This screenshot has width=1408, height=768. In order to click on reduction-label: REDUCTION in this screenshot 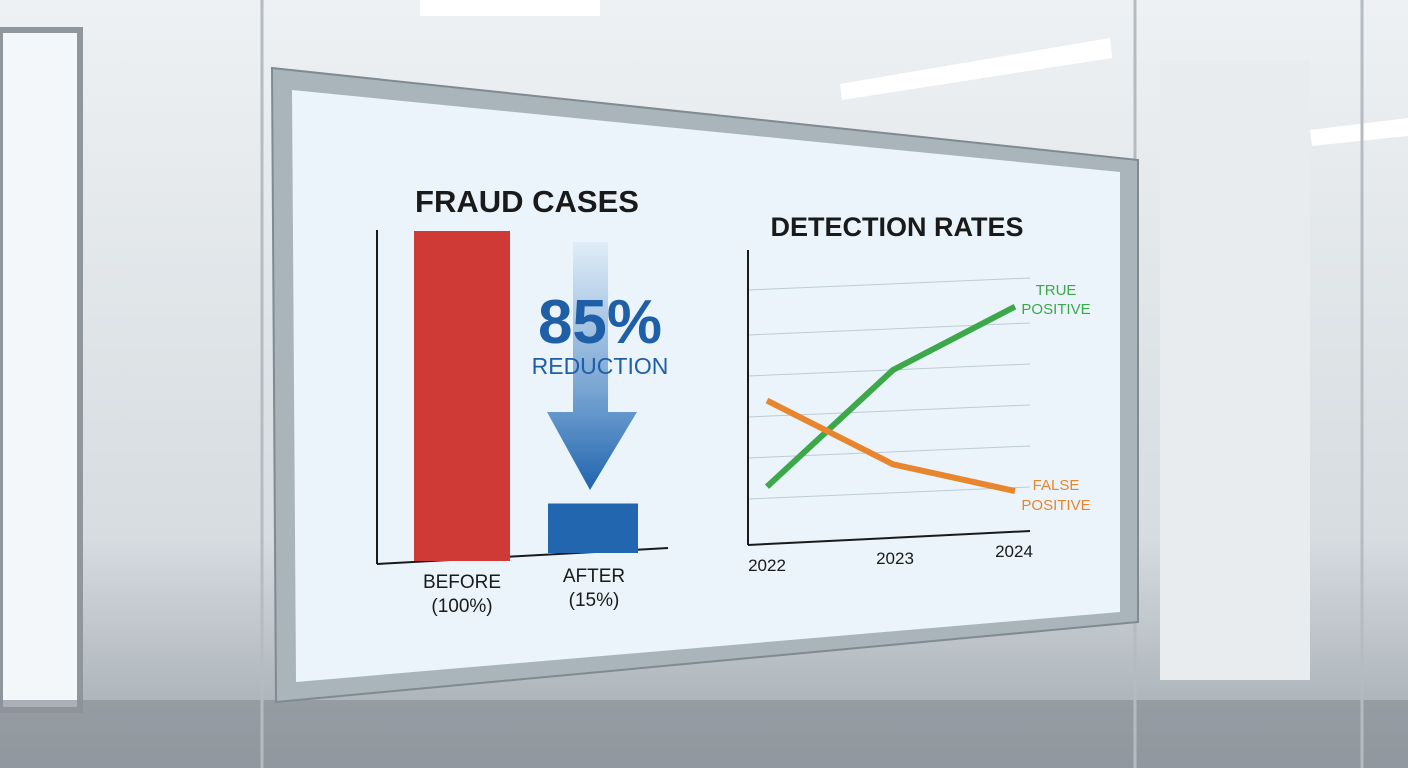, I will do `click(600, 366)`.